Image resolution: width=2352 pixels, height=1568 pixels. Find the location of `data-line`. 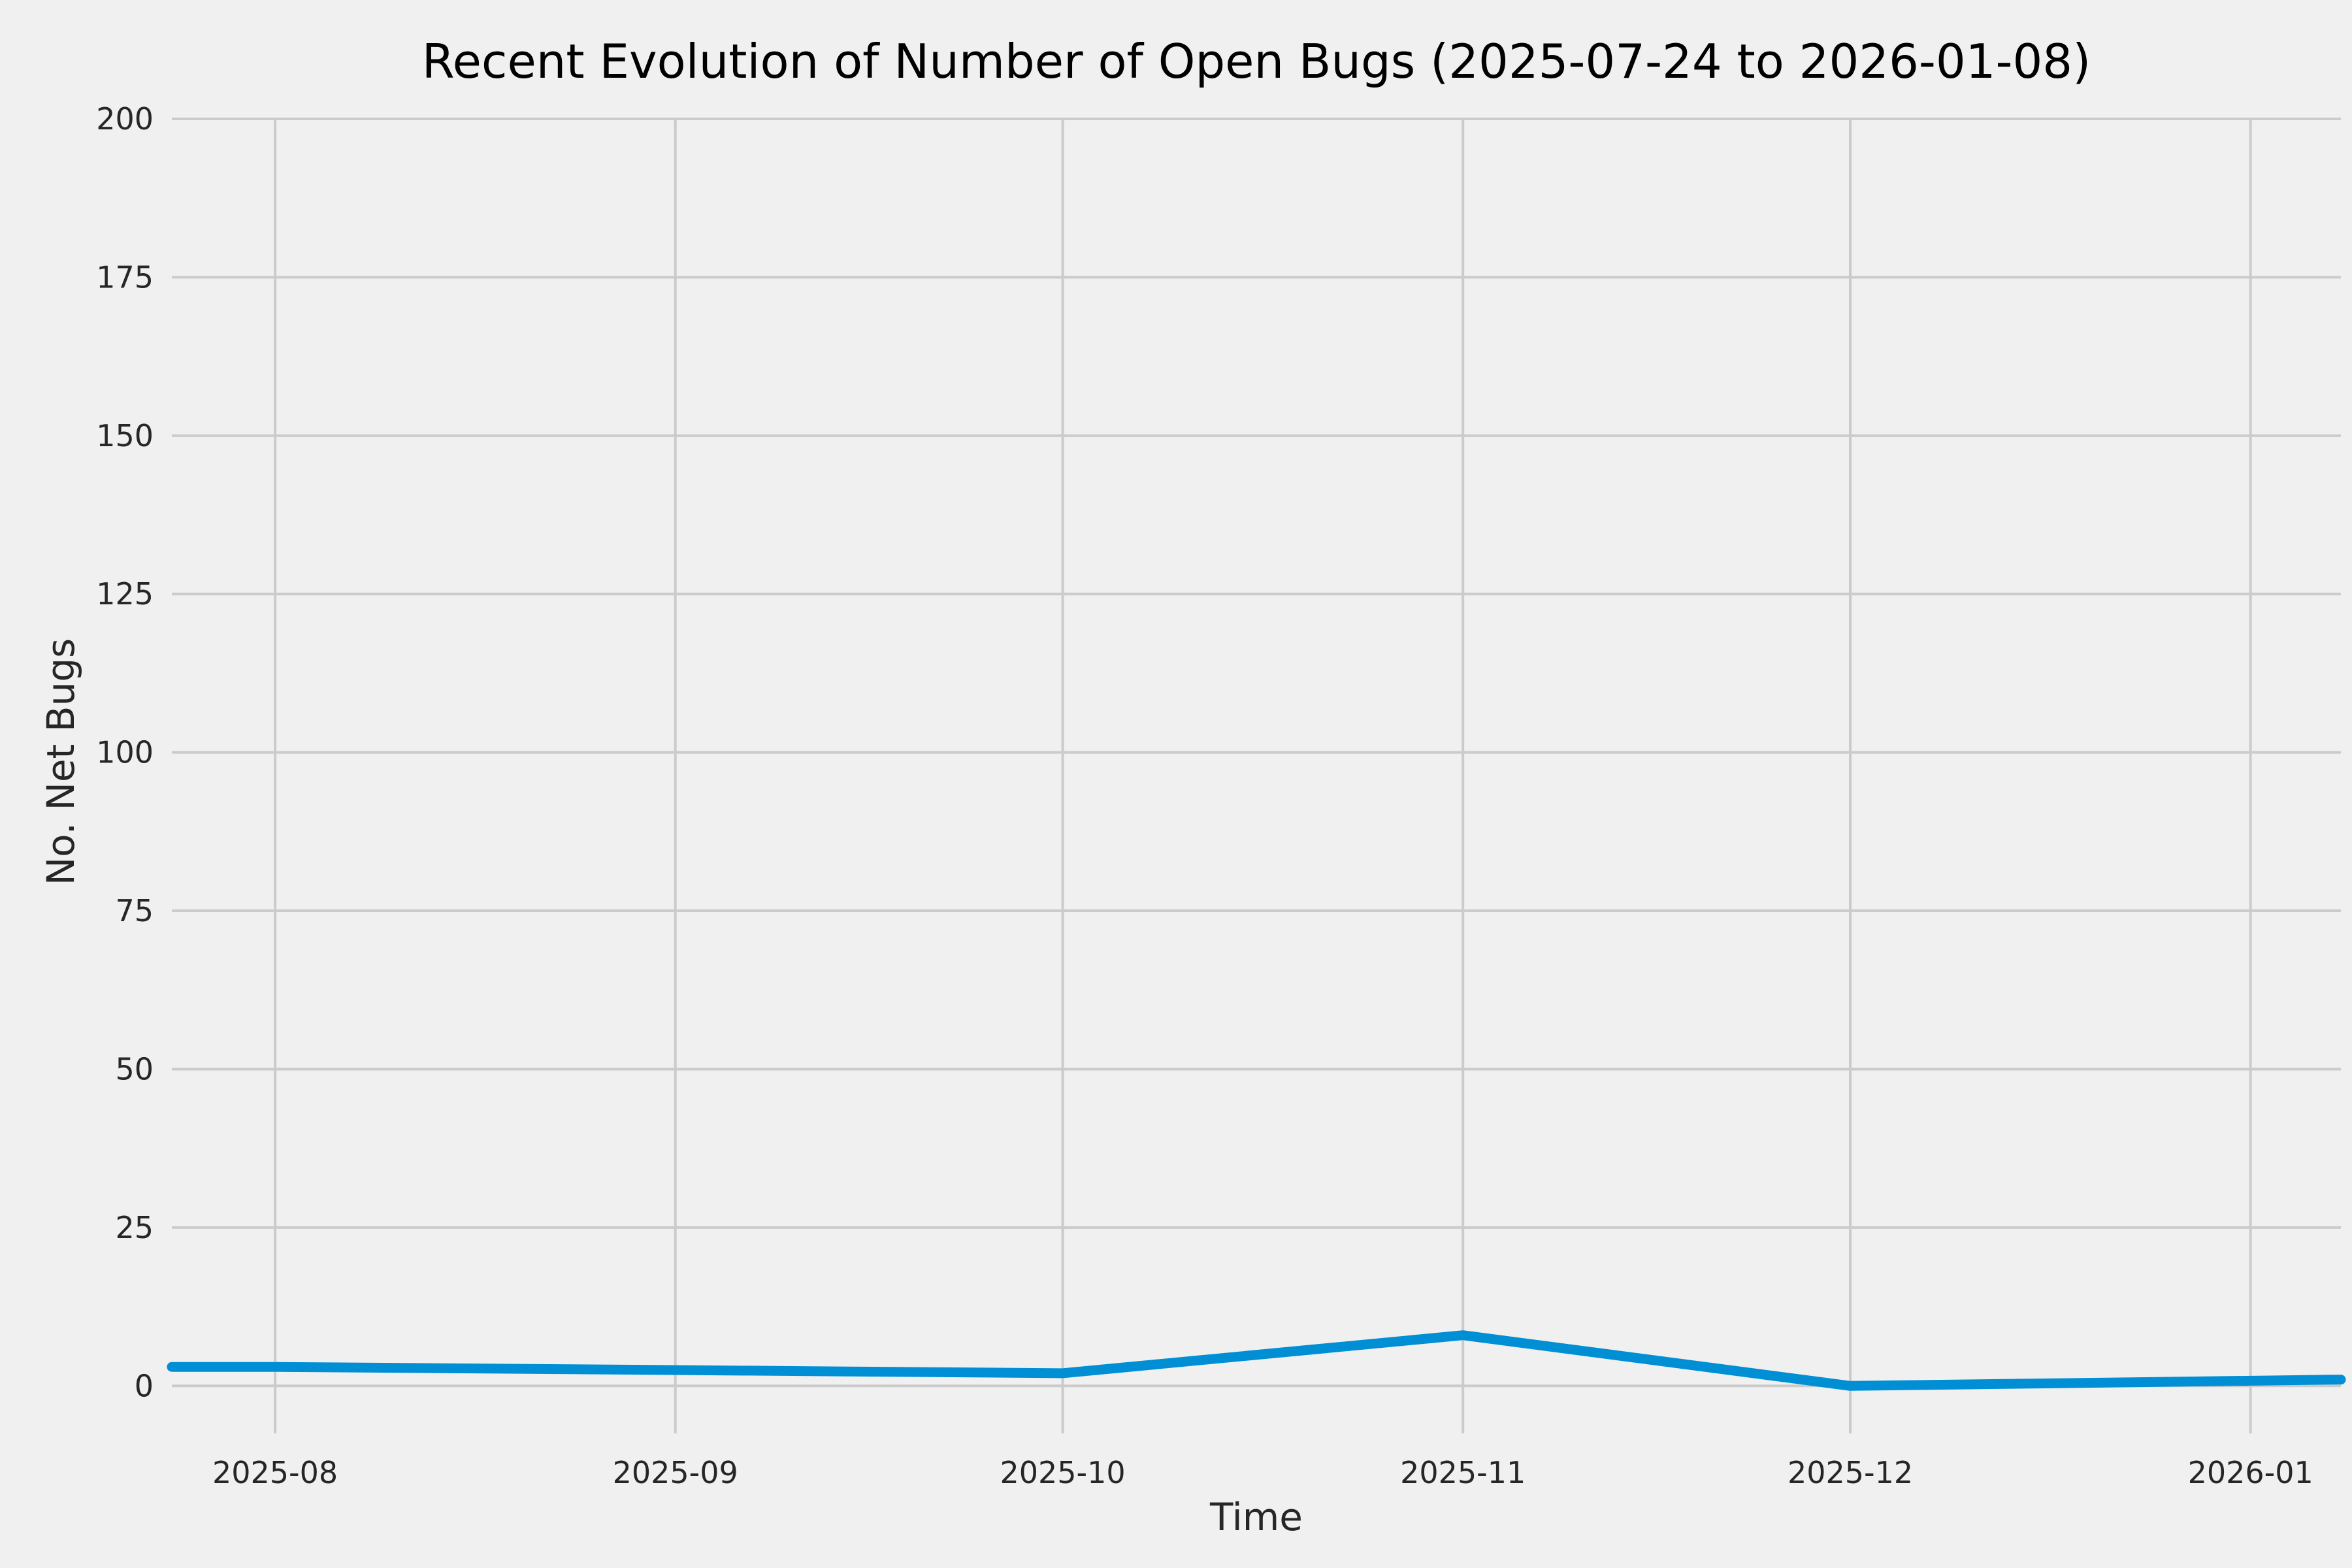

data-line is located at coordinates (1256, 1360).